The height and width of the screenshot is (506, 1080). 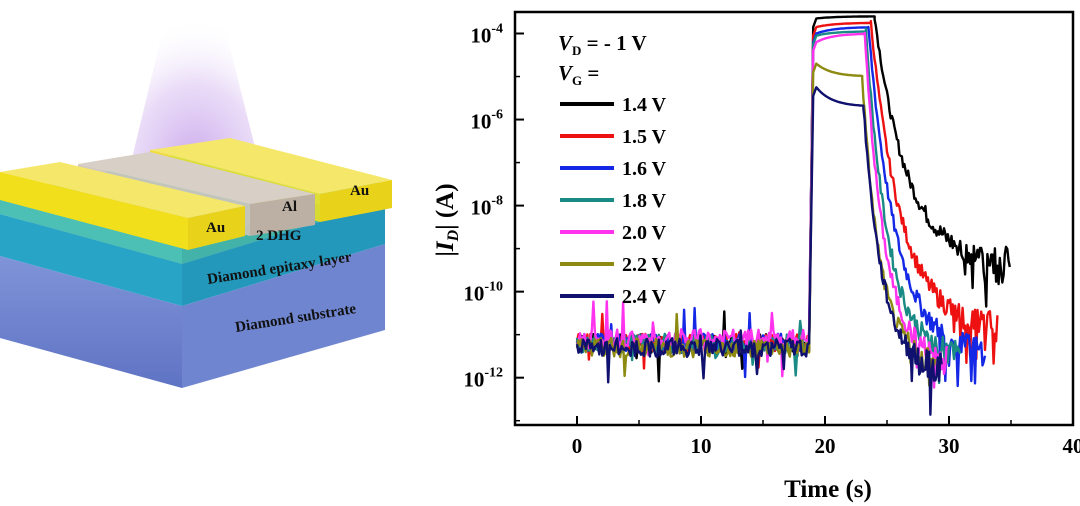 I want to click on legend-label: 2.2 V, so click(x=644, y=265).